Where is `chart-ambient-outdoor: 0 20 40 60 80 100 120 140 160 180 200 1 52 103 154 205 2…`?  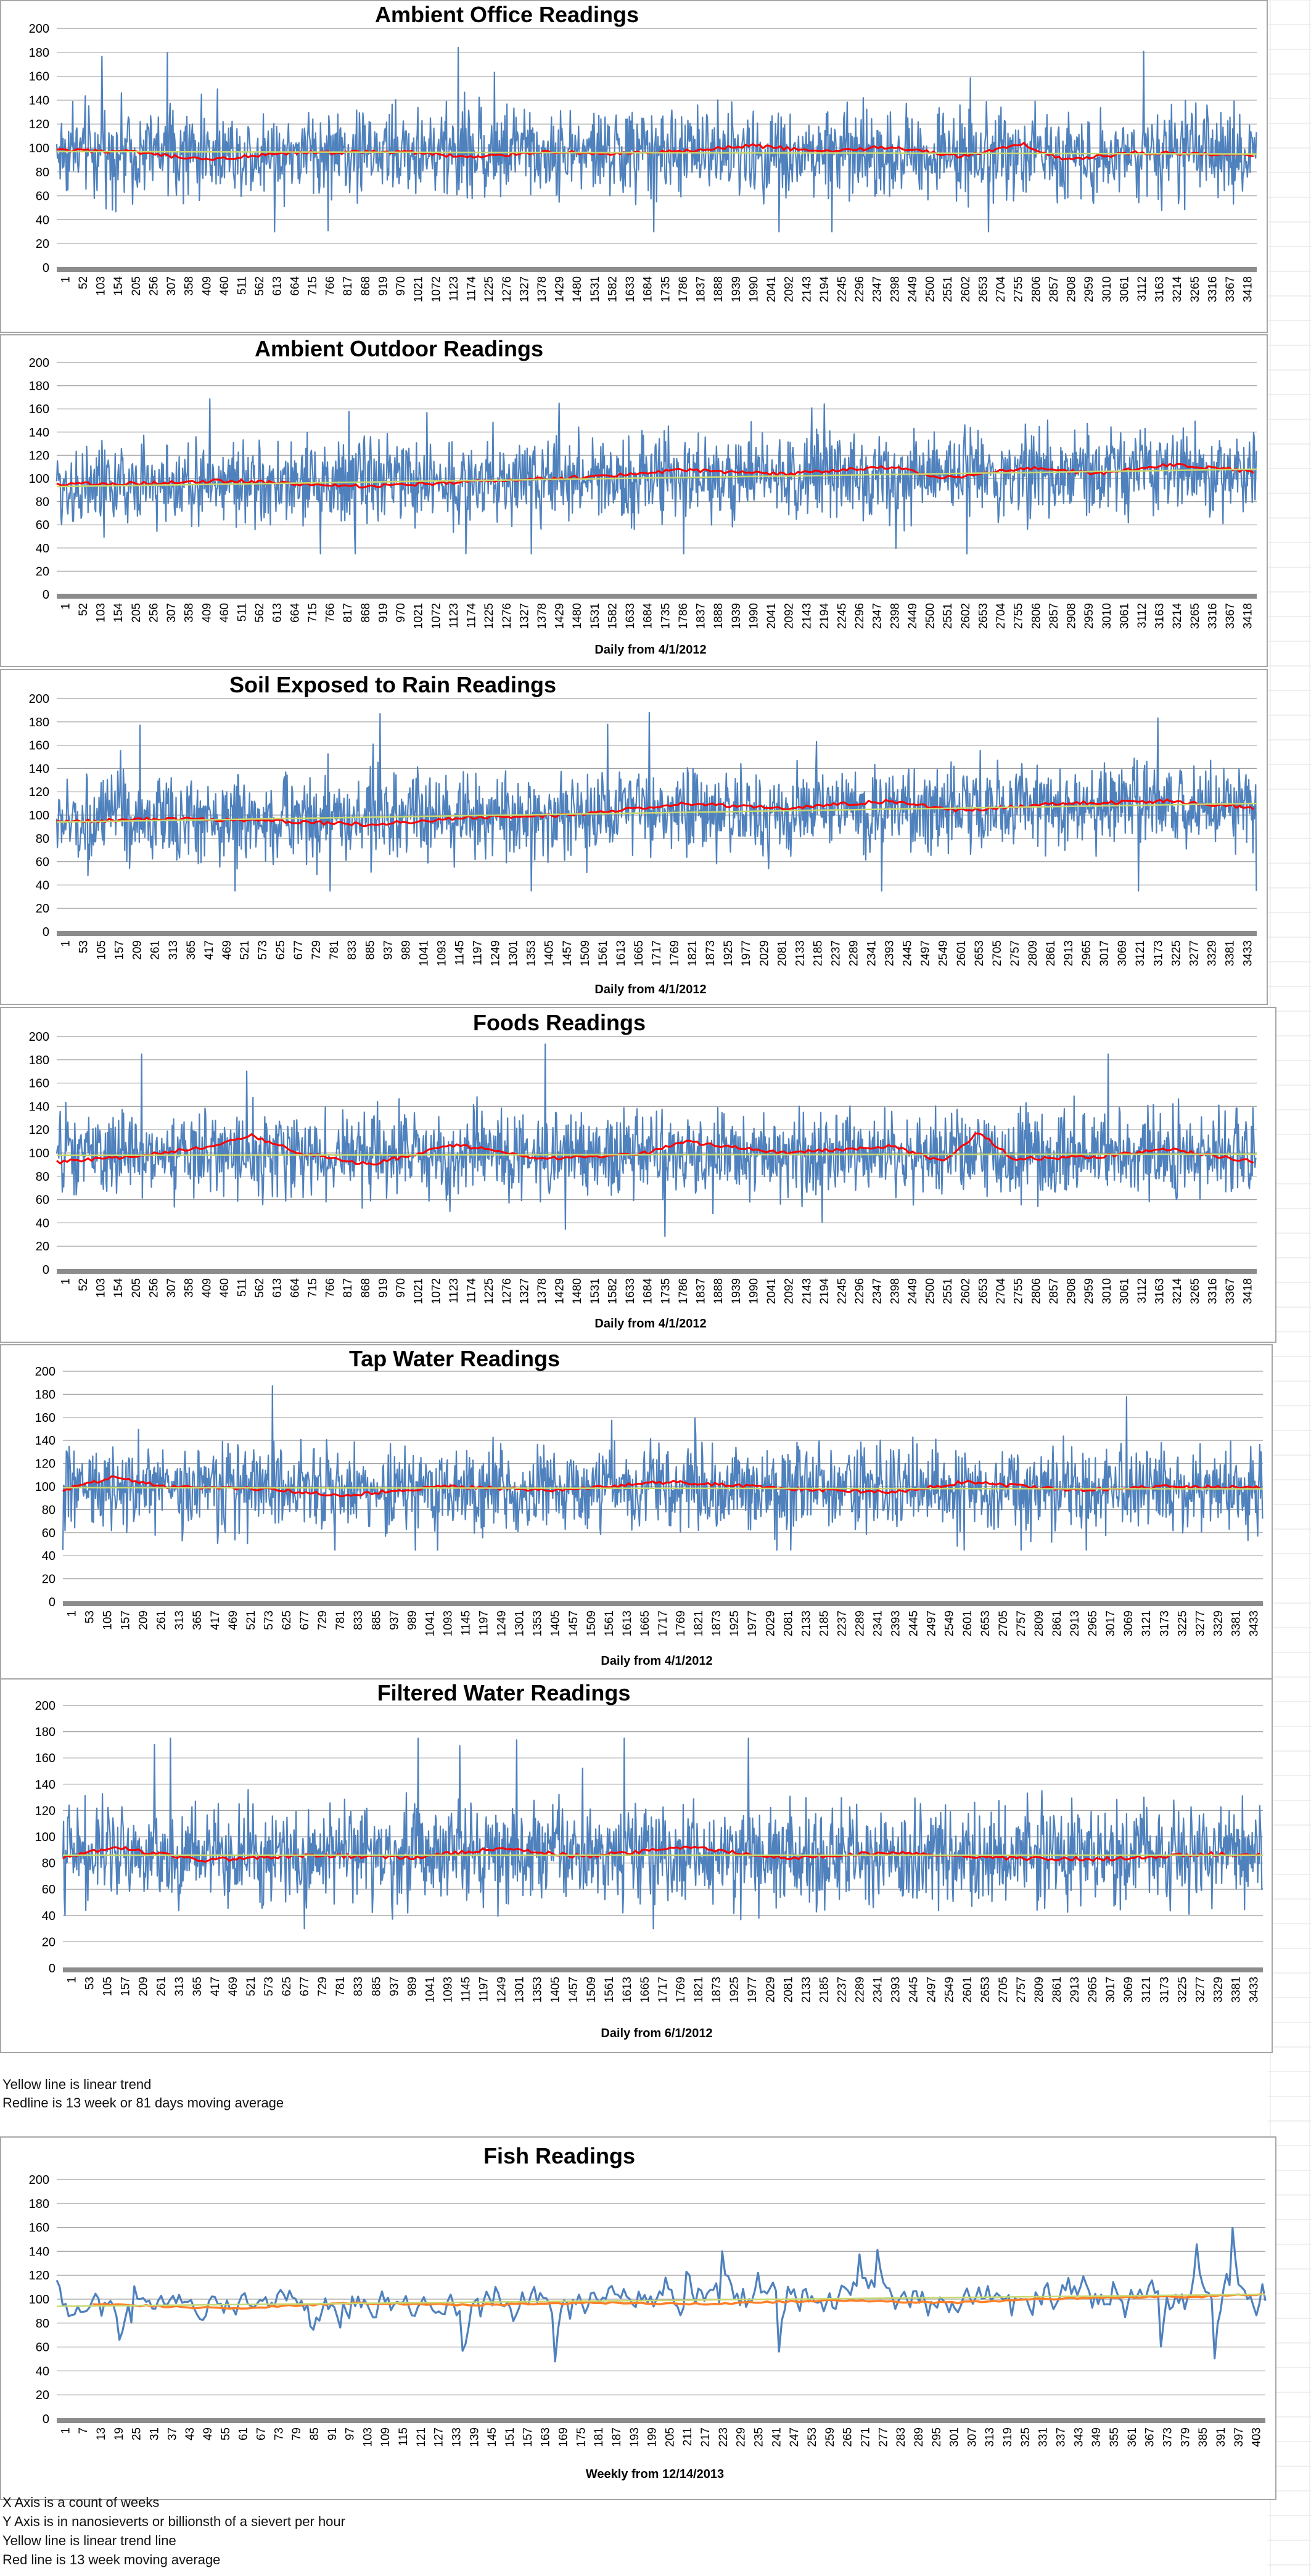
chart-ambient-outdoor: 0 20 40 60 80 100 120 140 160 180 200 1 52 103 154 205 2… is located at coordinates (634, 501).